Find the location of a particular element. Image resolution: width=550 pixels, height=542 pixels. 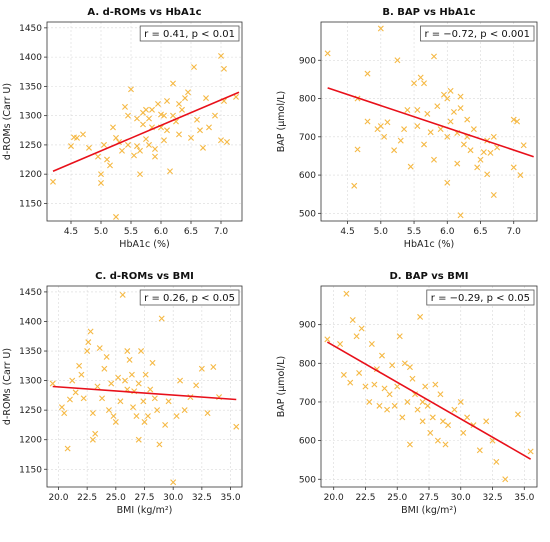

y-axis-label: d-ROMs (Carr U) is located at coordinates (7, 121).